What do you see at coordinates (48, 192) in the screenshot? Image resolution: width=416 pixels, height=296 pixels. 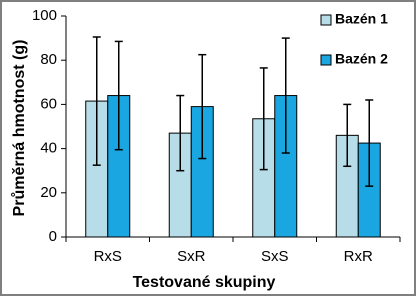 I see `y-tick-label: 20` at bounding box center [48, 192].